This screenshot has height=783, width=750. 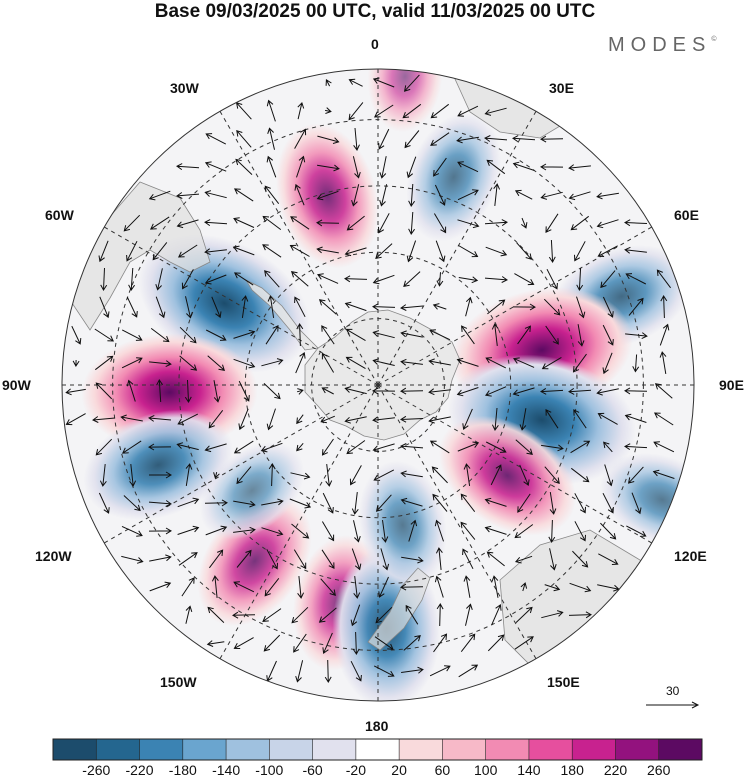 What do you see at coordinates (399, 770) in the screenshot?
I see `colorbar-label-7: 20` at bounding box center [399, 770].